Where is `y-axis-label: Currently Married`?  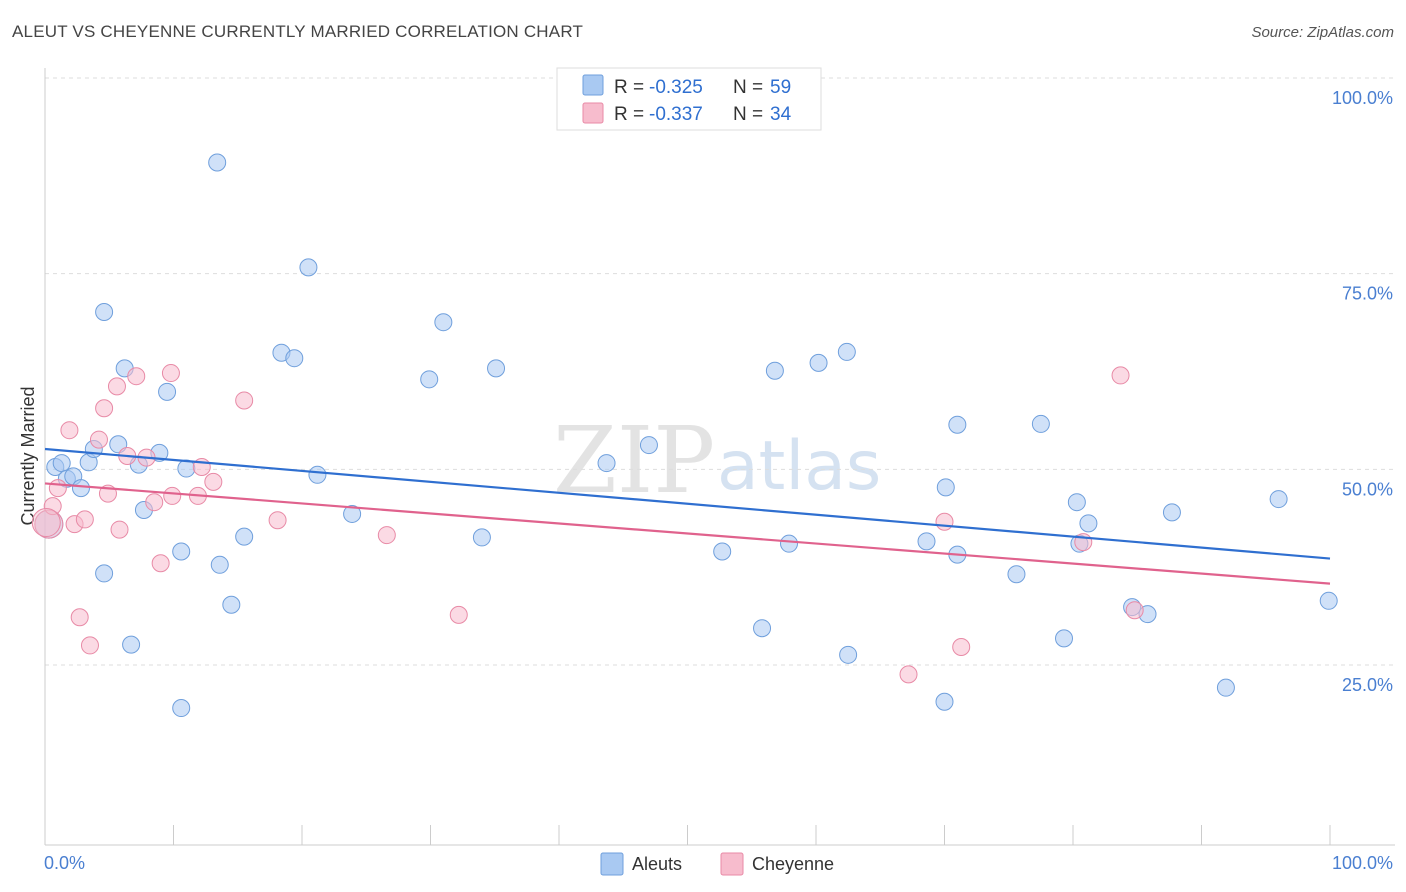
y-axis-label: Currently Married is located at coordinates (28, 455).